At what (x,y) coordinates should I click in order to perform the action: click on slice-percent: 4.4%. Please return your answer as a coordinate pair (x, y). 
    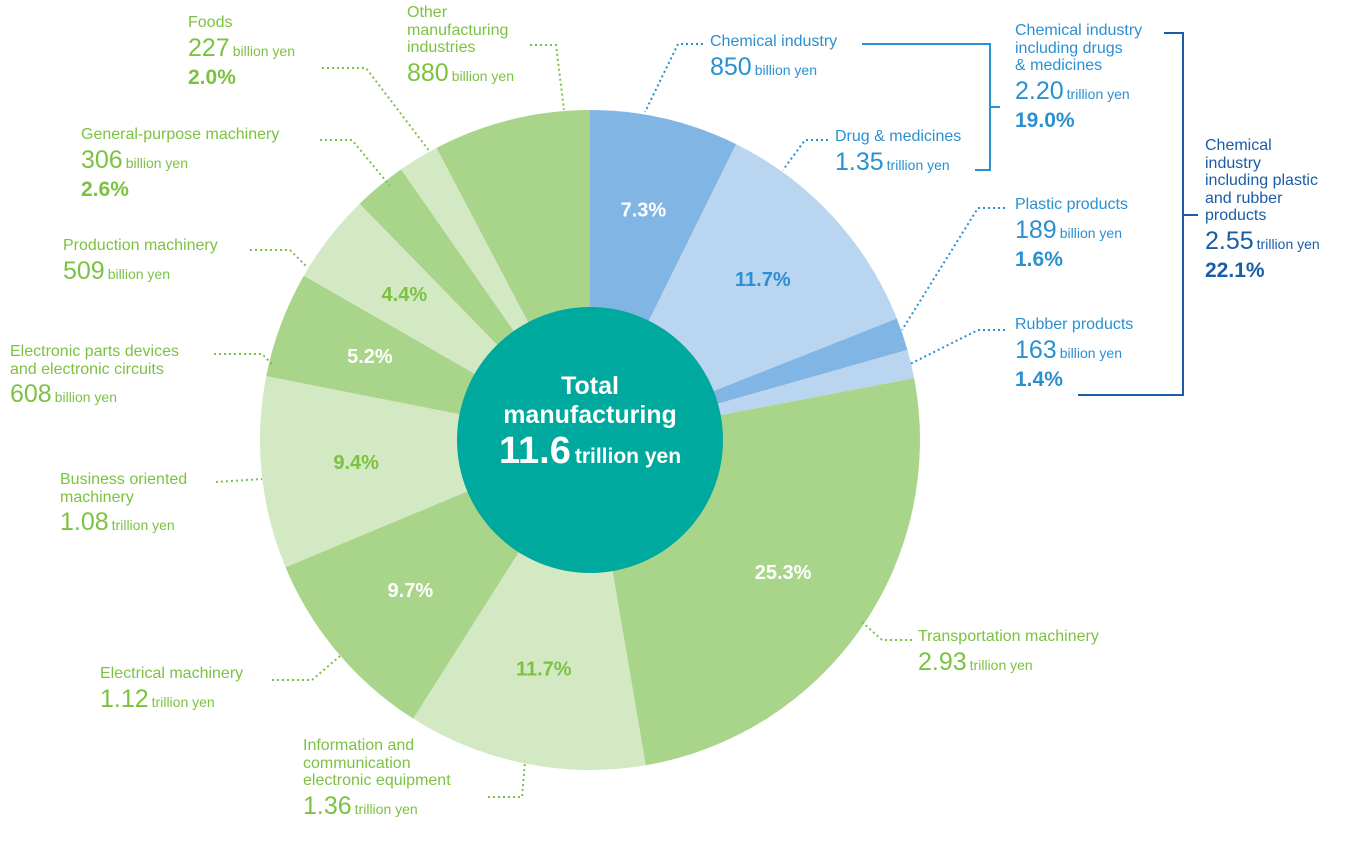
    Looking at the image, I should click on (405, 295).